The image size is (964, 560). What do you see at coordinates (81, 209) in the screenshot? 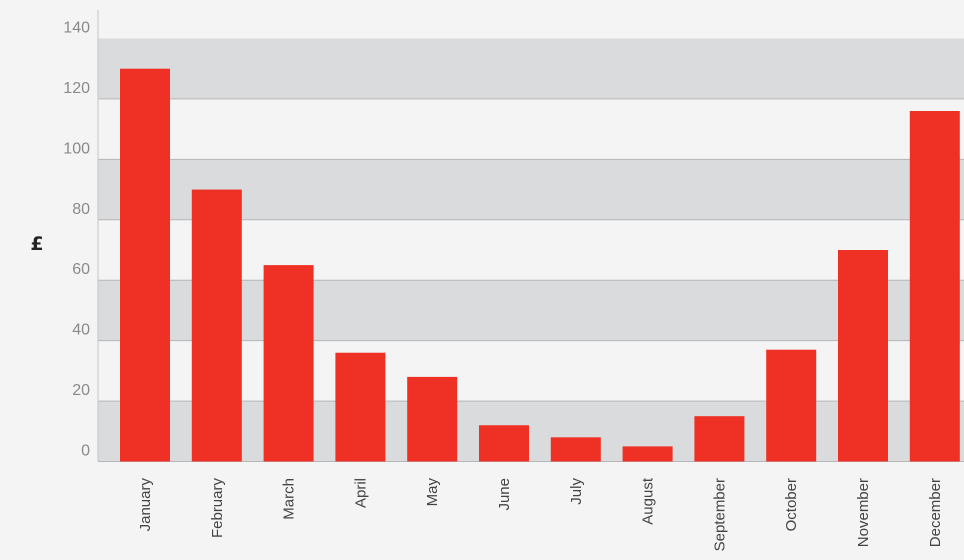
I see `y-tick-label: 80` at bounding box center [81, 209].